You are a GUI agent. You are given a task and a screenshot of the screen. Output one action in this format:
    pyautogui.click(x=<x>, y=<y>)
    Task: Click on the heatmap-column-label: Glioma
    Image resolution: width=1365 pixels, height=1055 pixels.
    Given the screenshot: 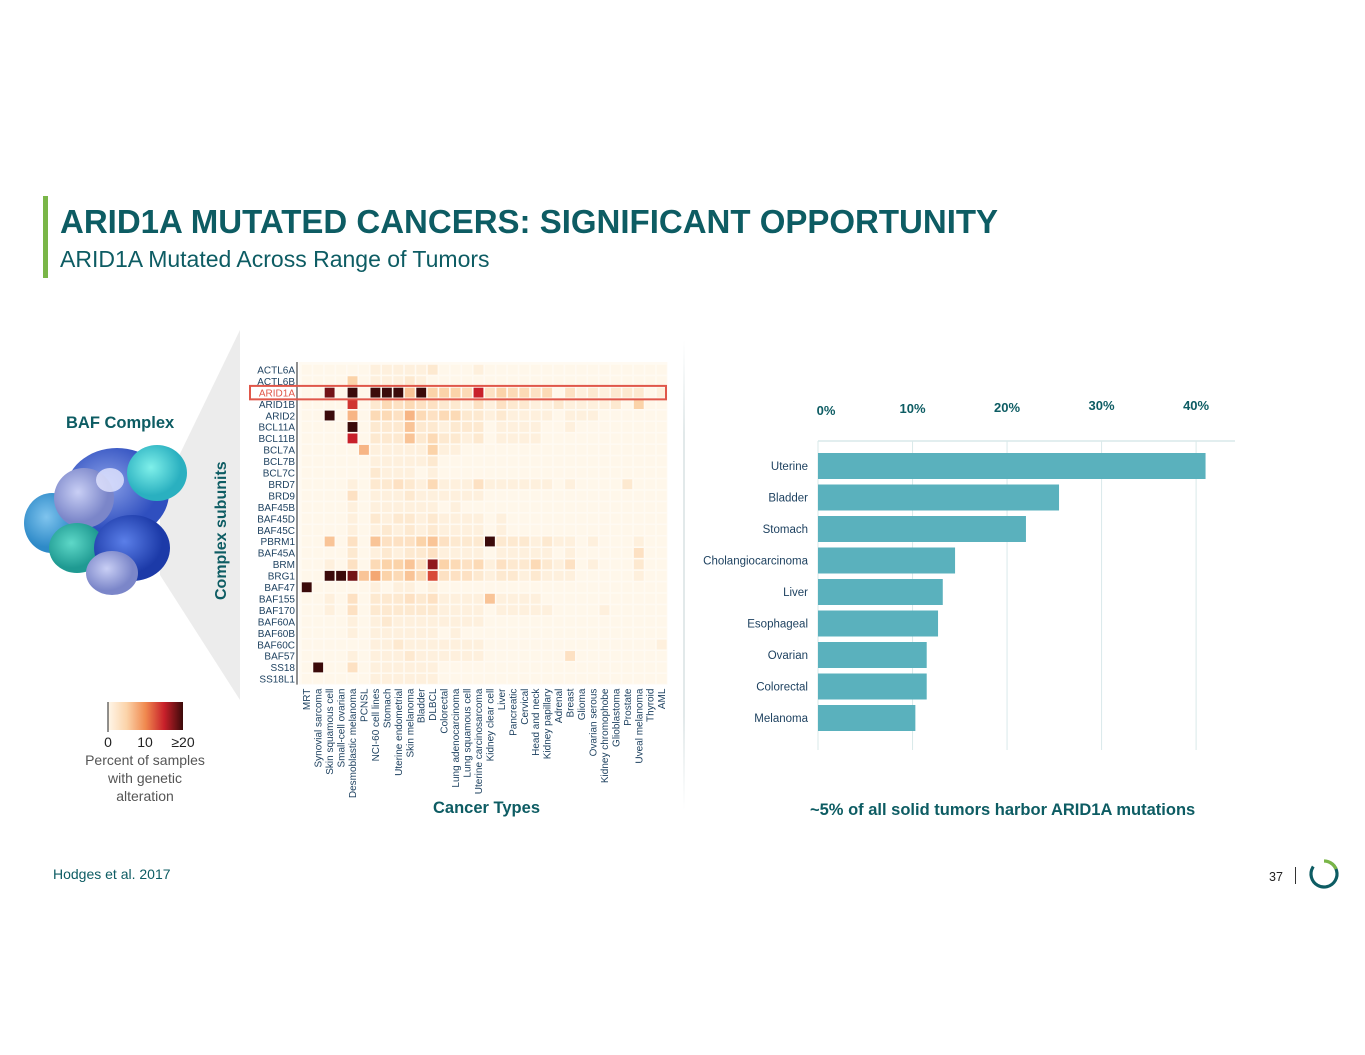 What is the action you would take?
    pyautogui.click(x=582, y=704)
    